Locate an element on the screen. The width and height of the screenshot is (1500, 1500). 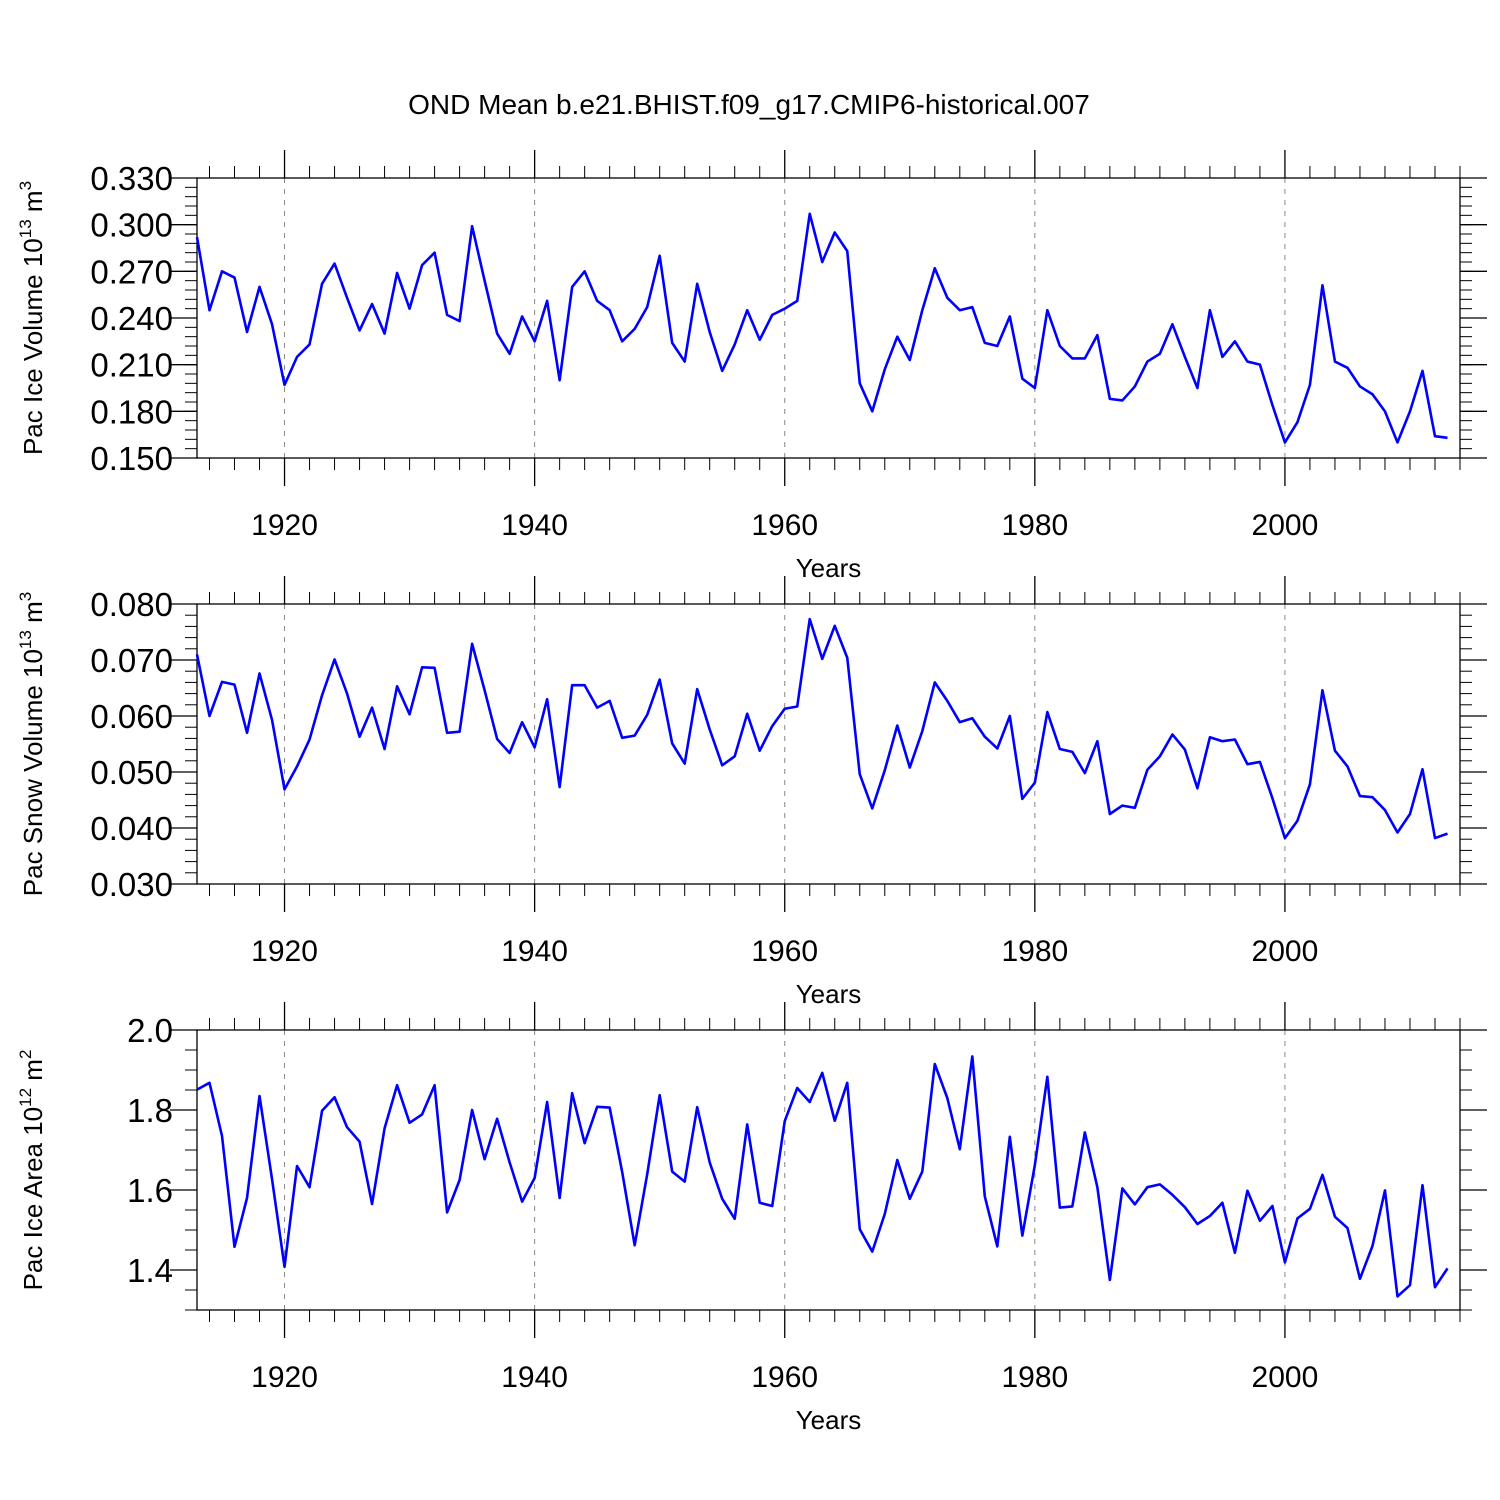
y-tick-label: 1.6 is located at coordinates (150, 1190).